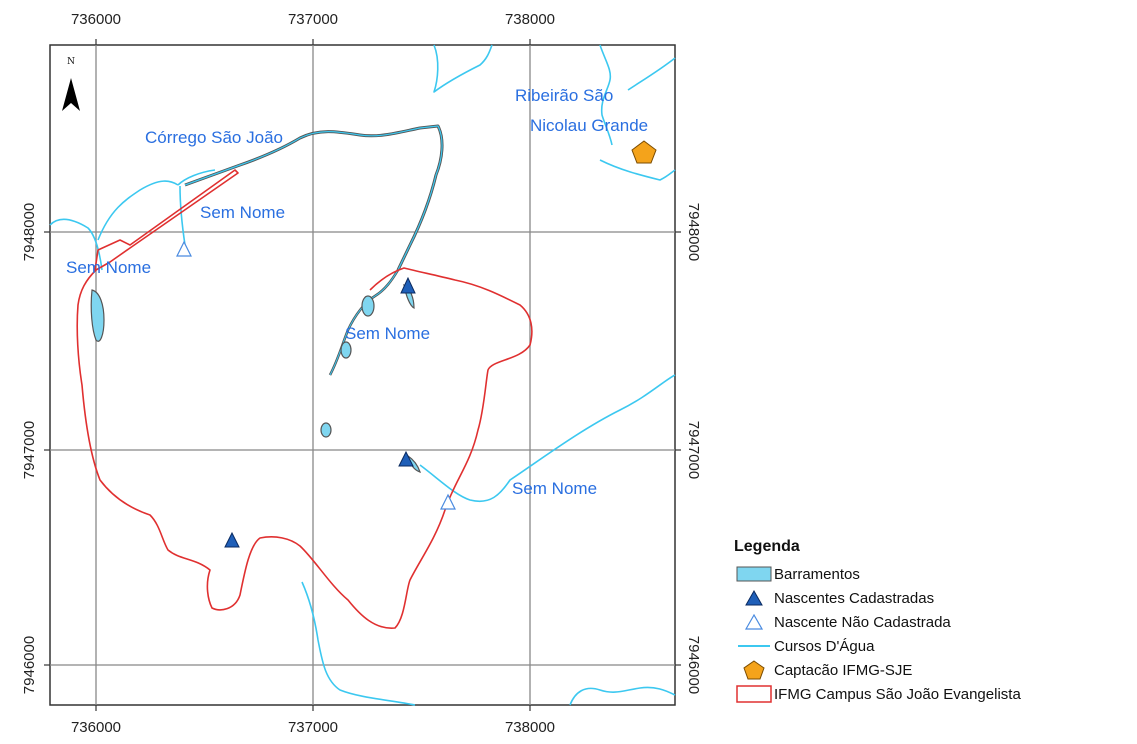 This screenshot has width=1137, height=744. What do you see at coordinates (96, 19) in the screenshot?
I see `tick-label-top-736000: 736000` at bounding box center [96, 19].